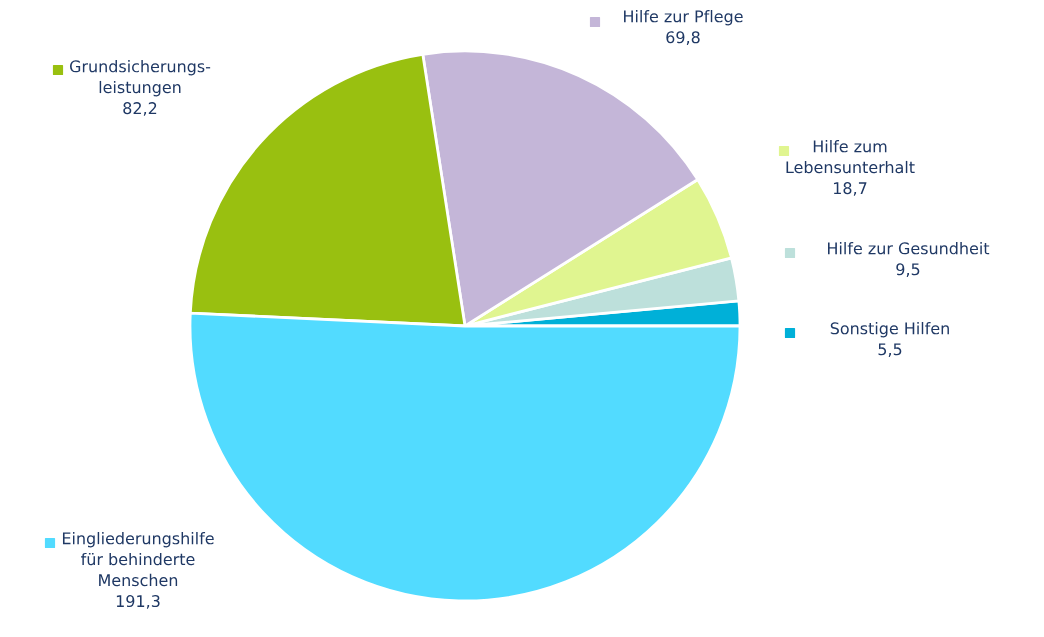  What do you see at coordinates (138, 559) in the screenshot?
I see `legend-label: Eingliederungshilfe für behinderte Menschen` at bounding box center [138, 559].